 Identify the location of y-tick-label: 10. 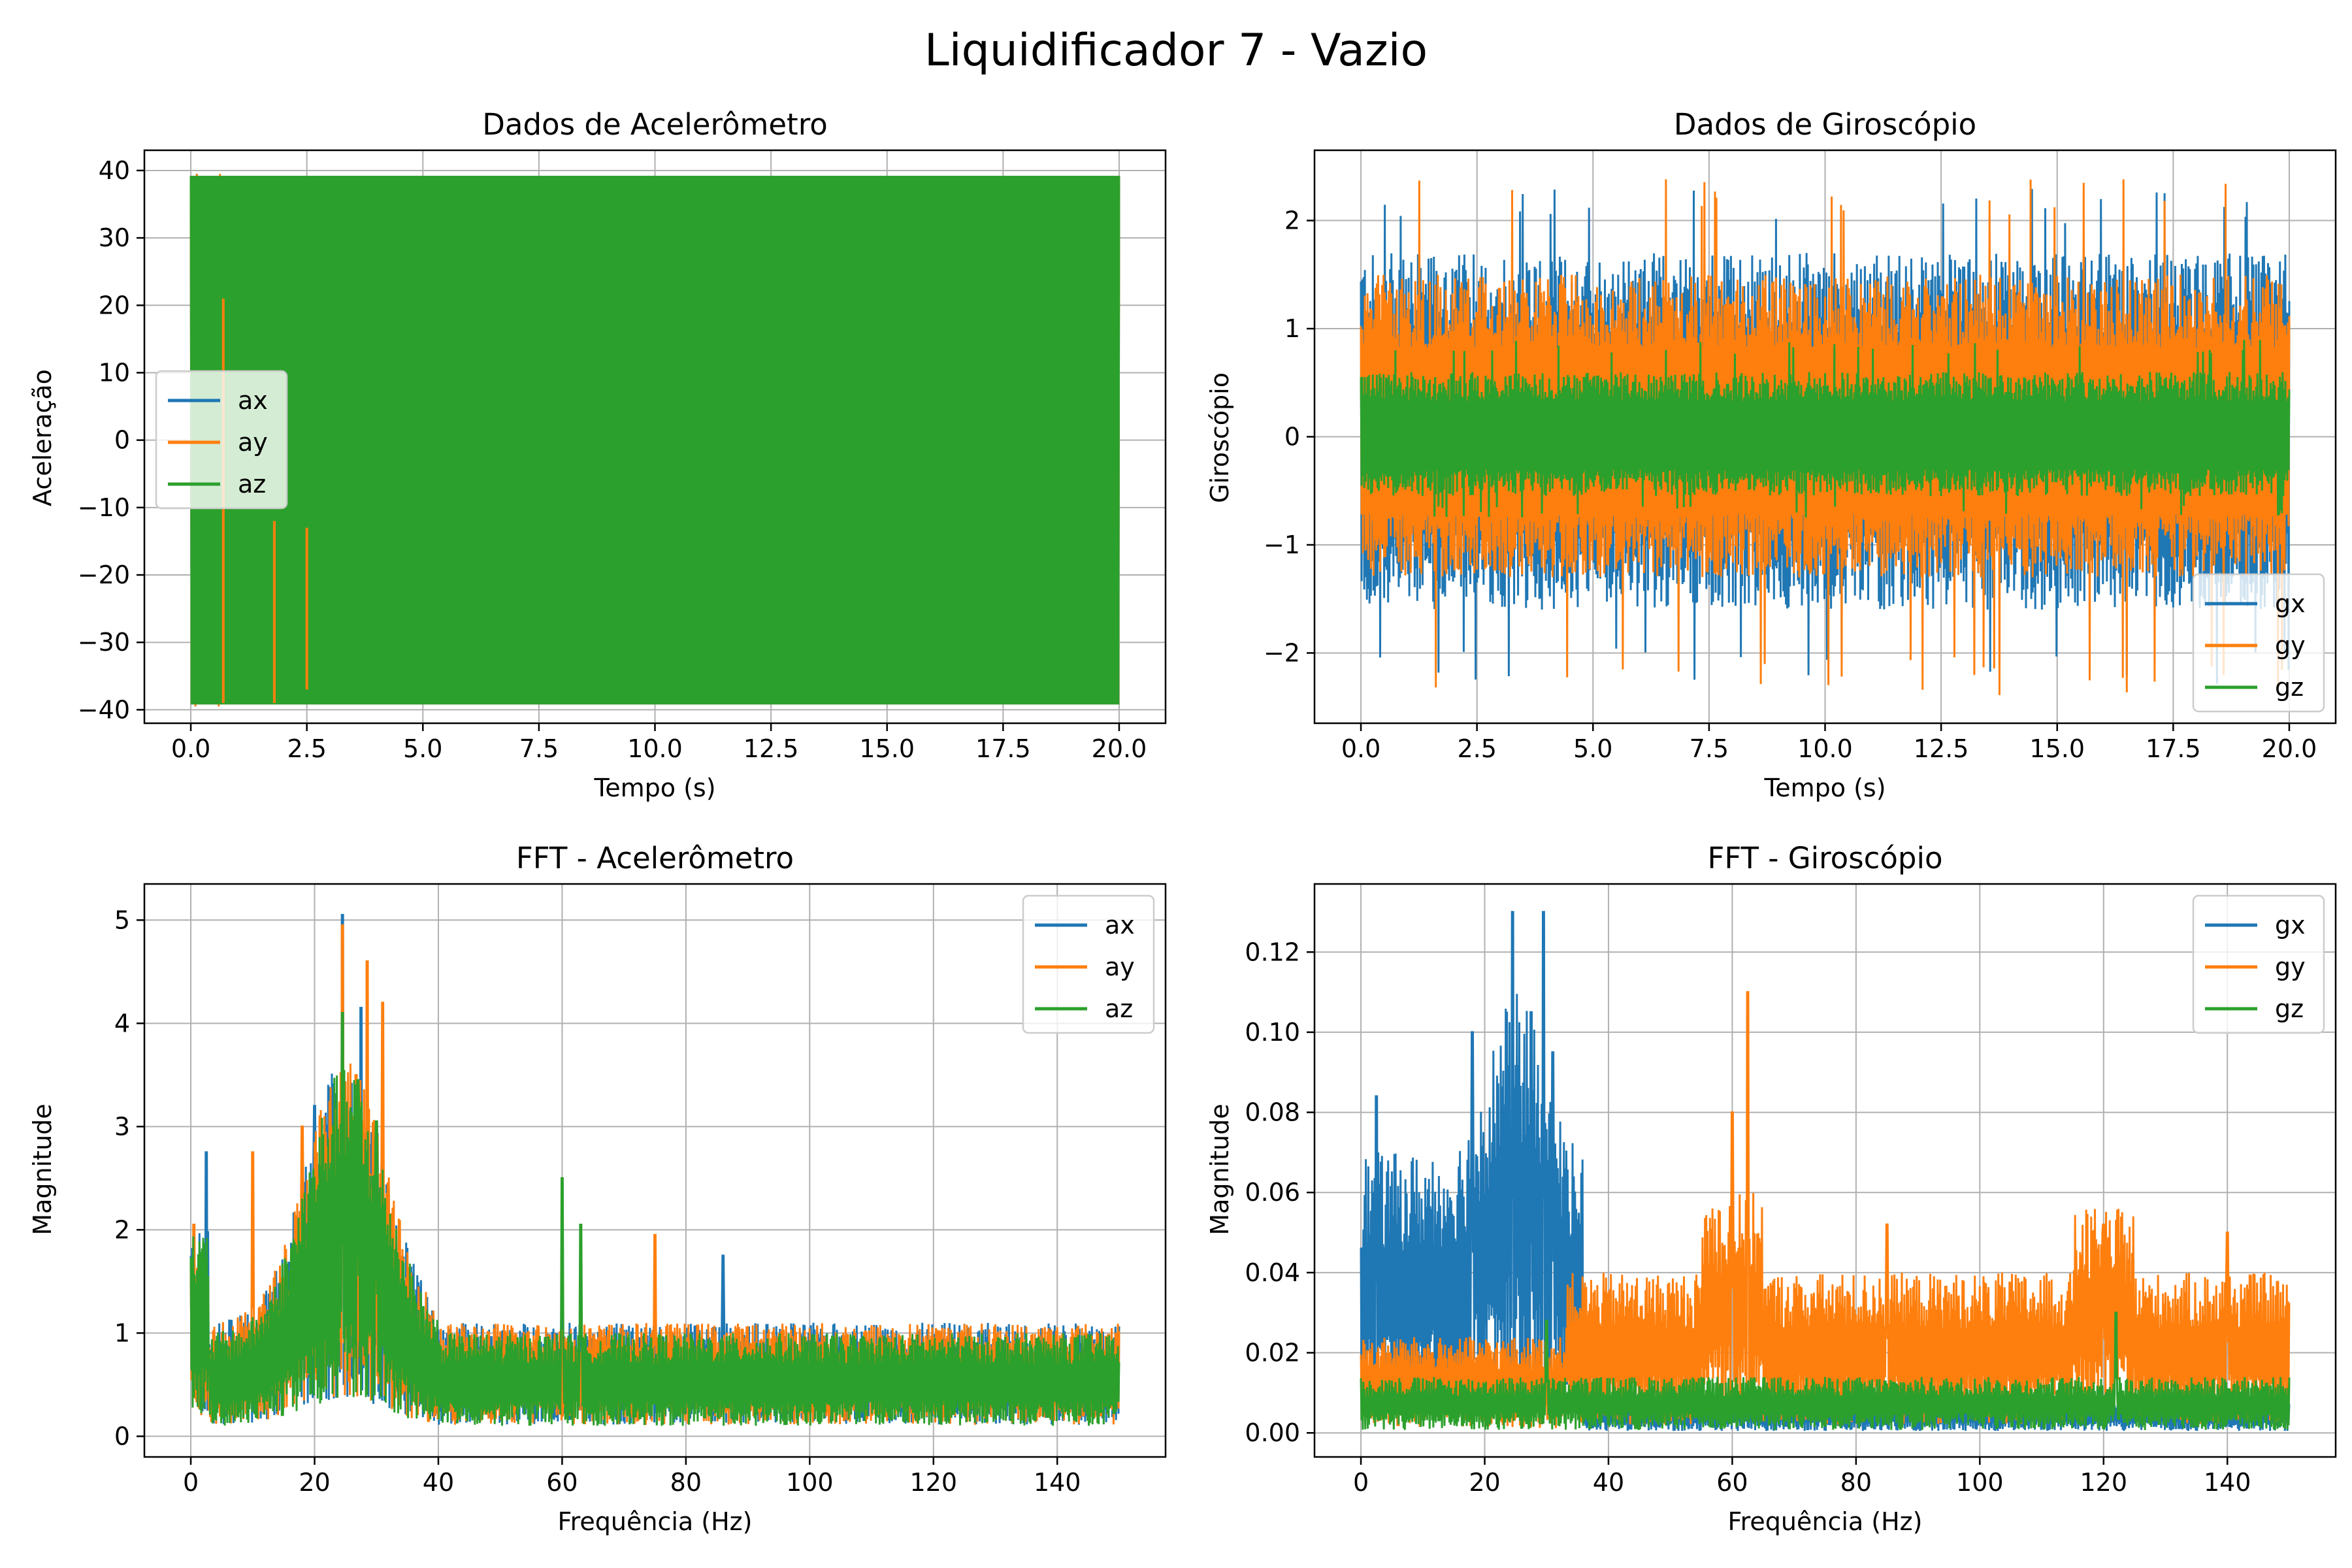
(114, 372).